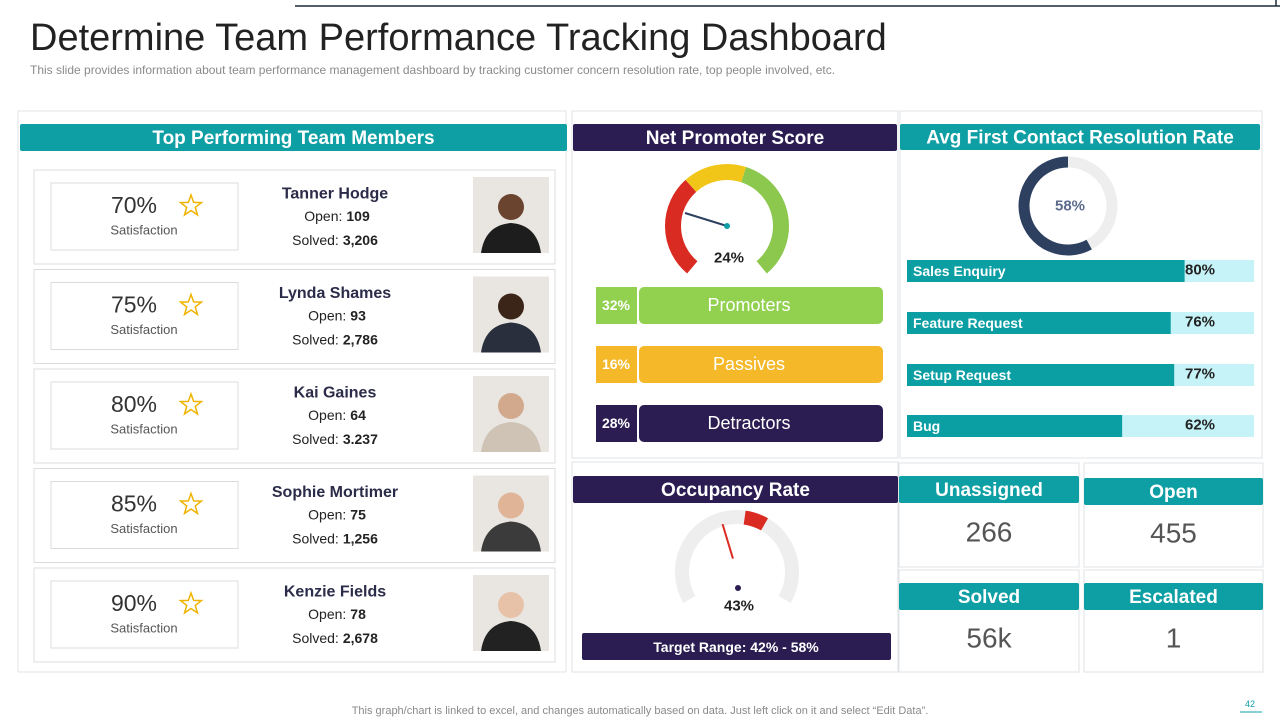 This screenshot has height=720, width=1280. I want to click on occupancy-track, so click(737, 556).